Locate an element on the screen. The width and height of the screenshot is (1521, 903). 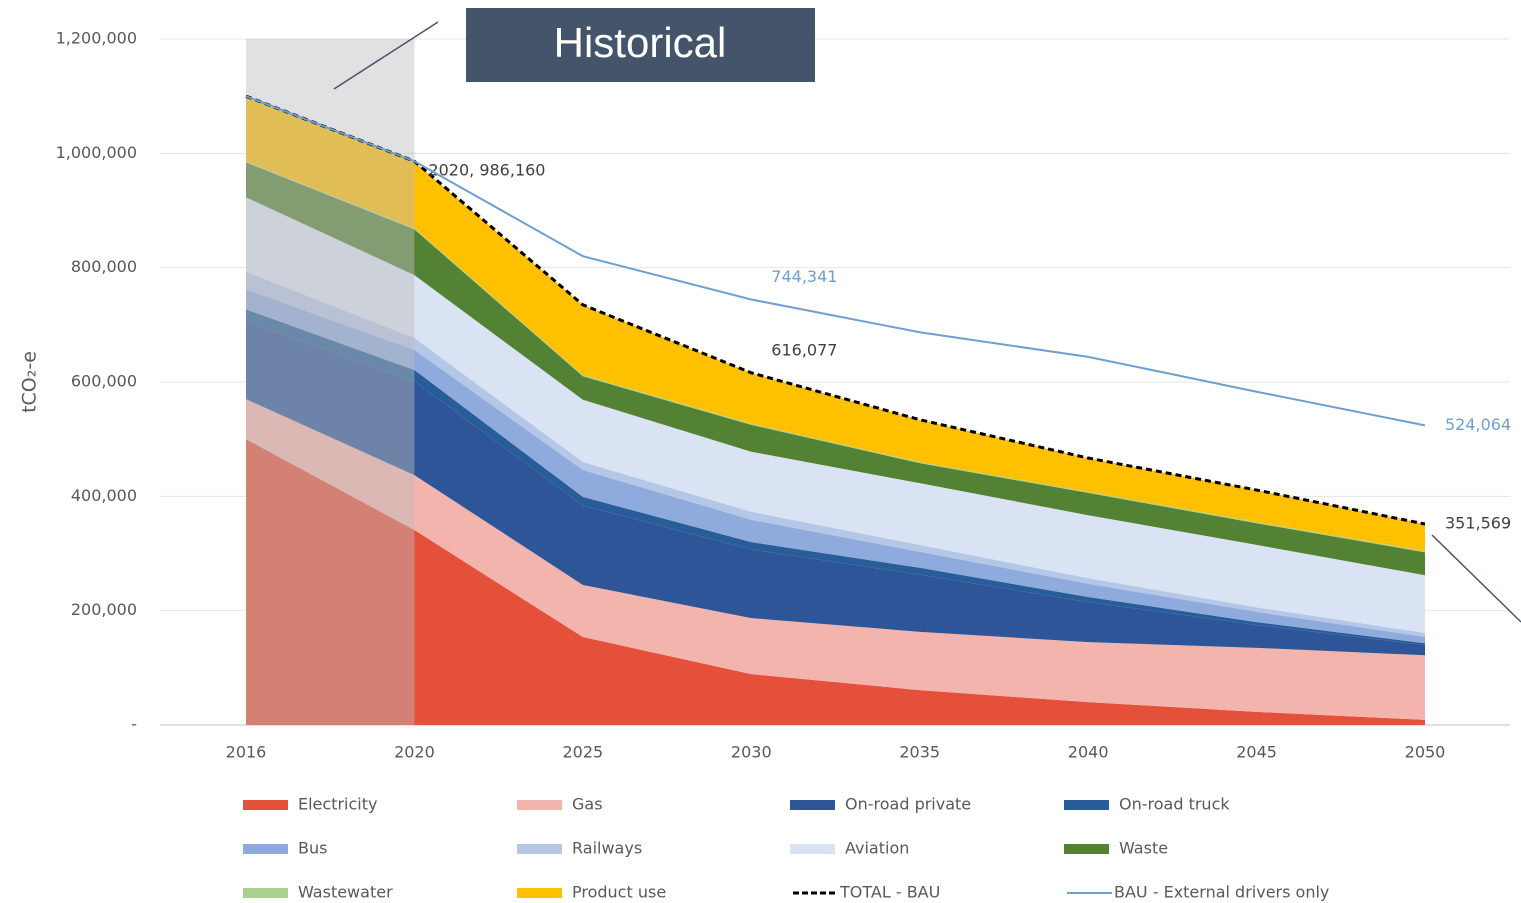
annotation-box is located at coordinates (640, 45).